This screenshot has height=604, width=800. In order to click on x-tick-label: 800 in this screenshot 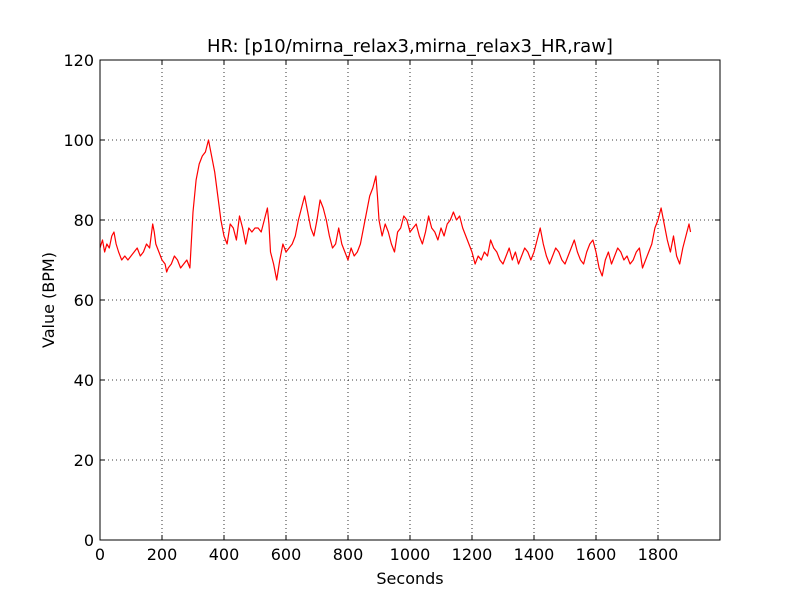, I will do `click(348, 554)`.